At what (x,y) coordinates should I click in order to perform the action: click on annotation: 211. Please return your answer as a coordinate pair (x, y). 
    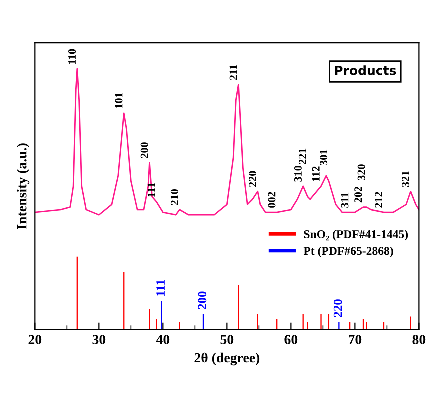
    Looking at the image, I should click on (234, 72).